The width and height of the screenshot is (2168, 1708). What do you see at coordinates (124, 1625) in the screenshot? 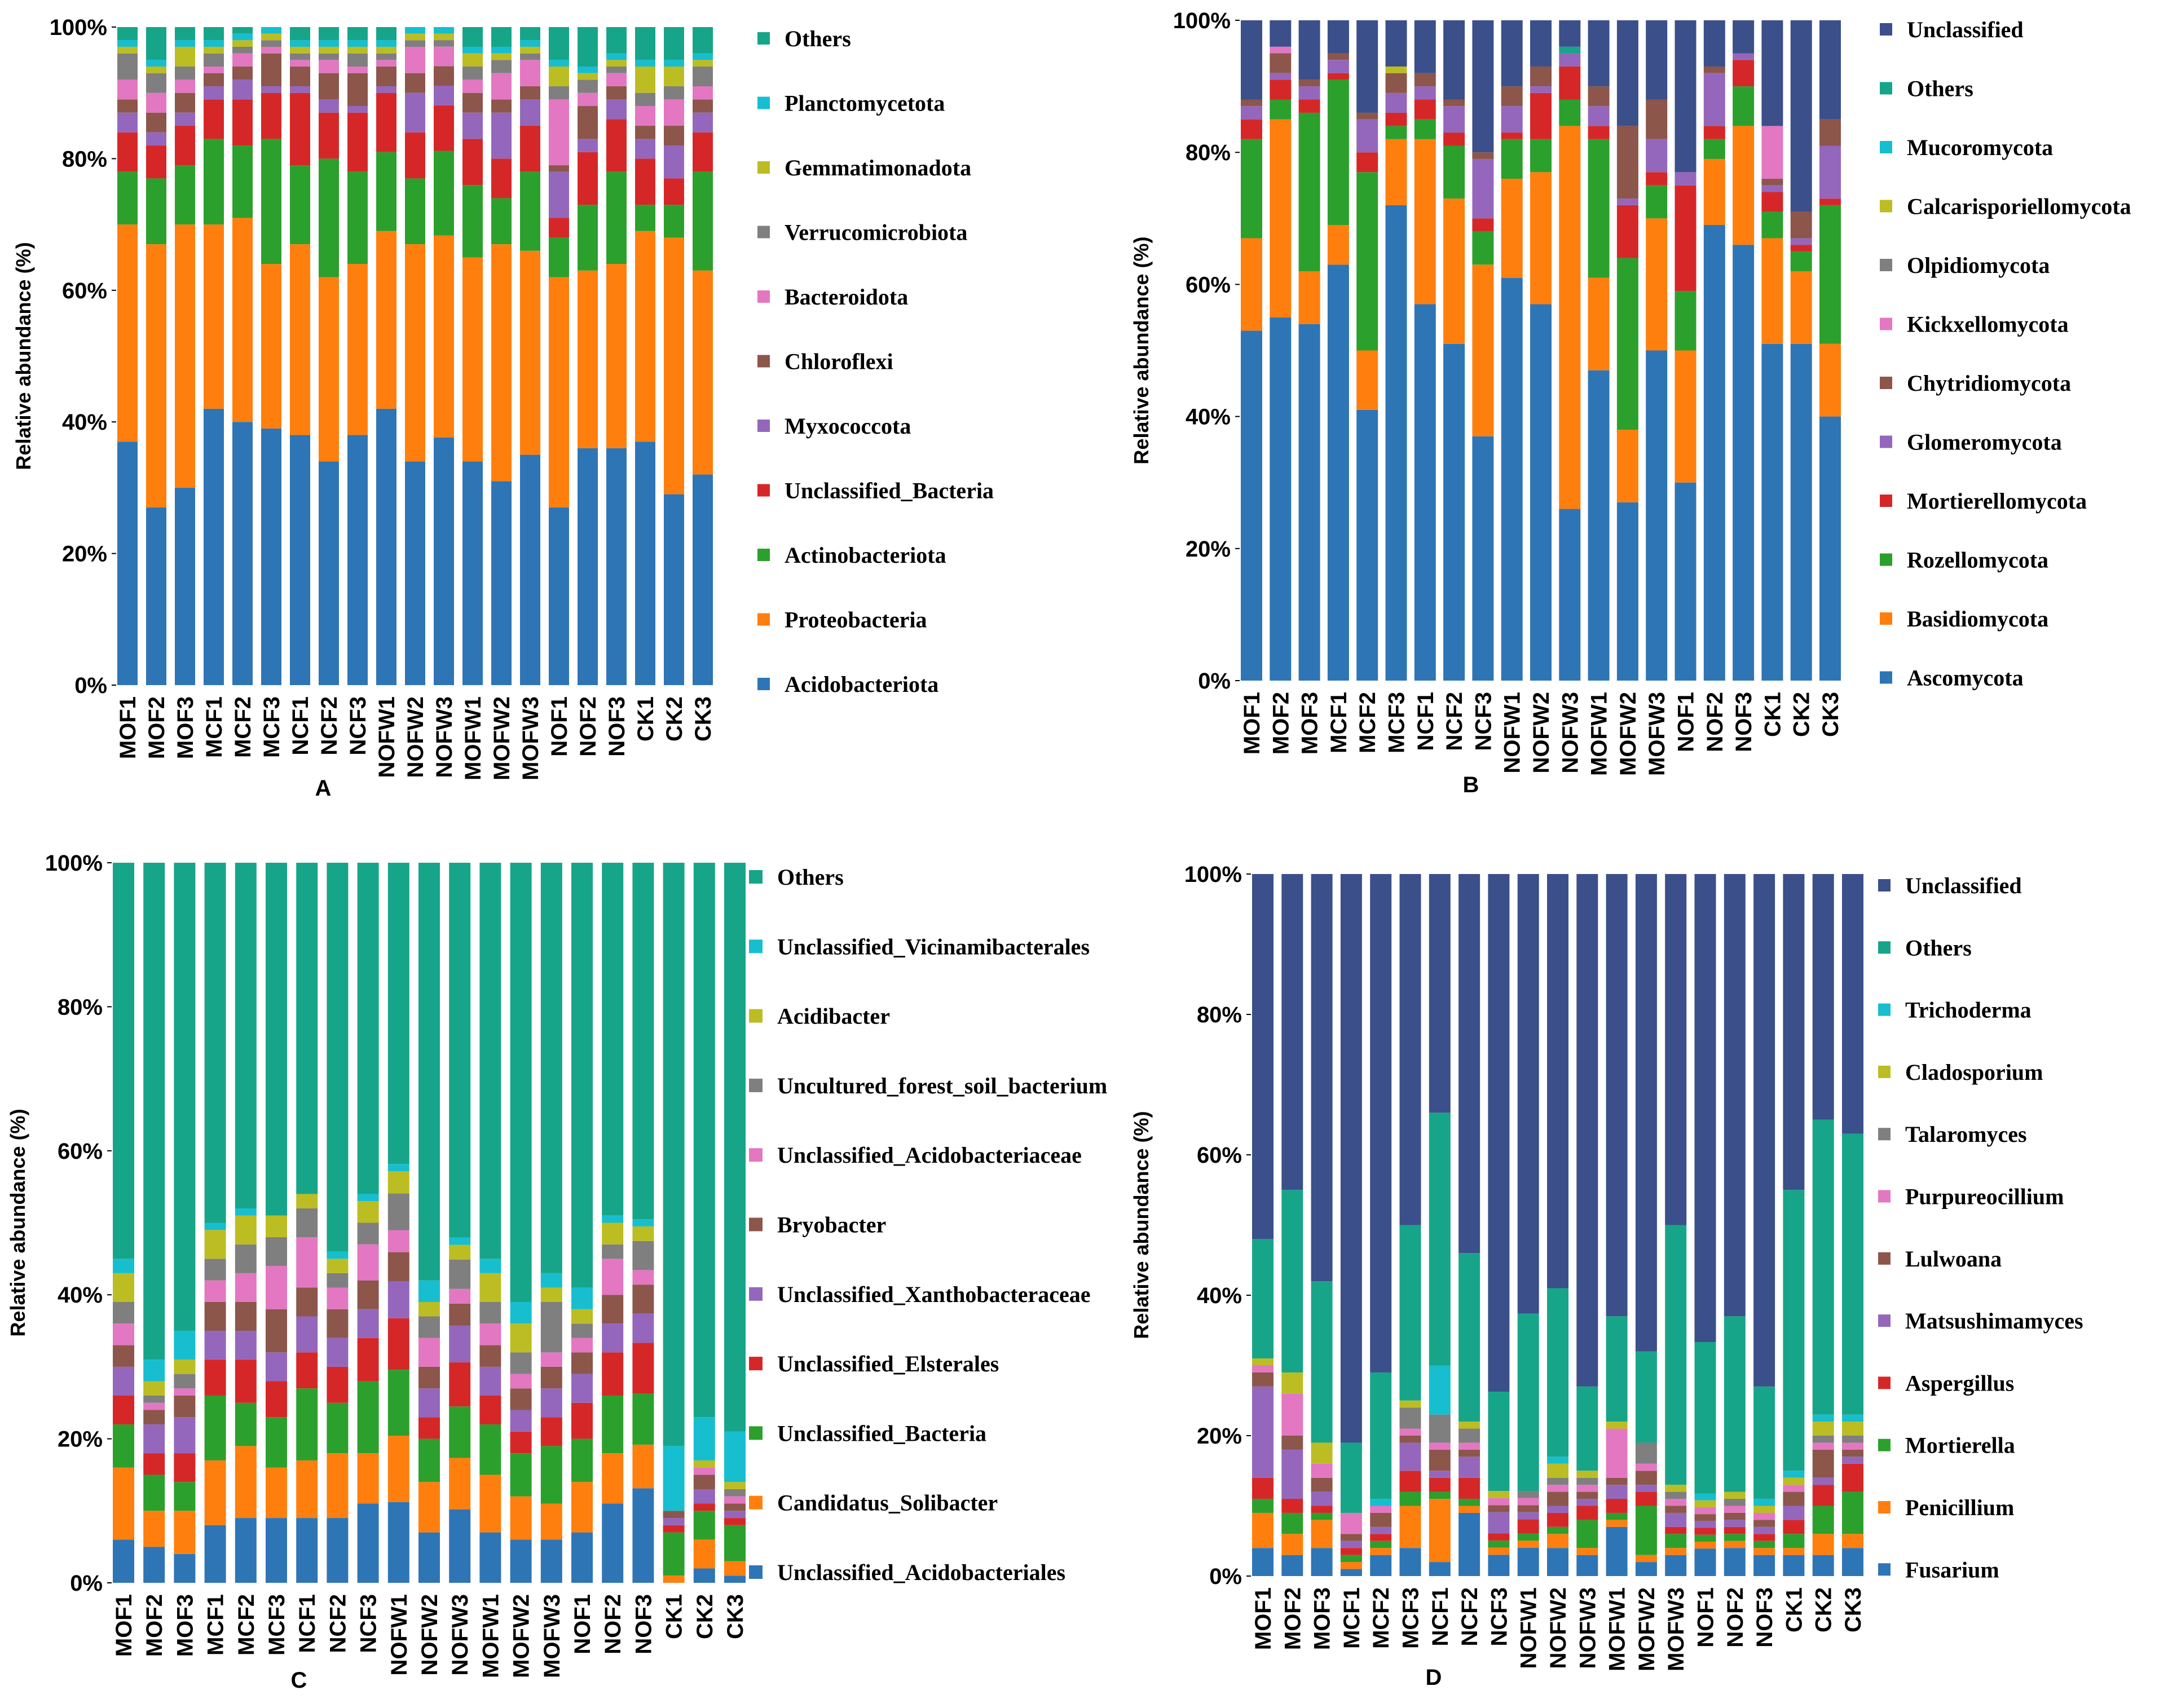
I see `x-tick-label: MOF1` at bounding box center [124, 1625].